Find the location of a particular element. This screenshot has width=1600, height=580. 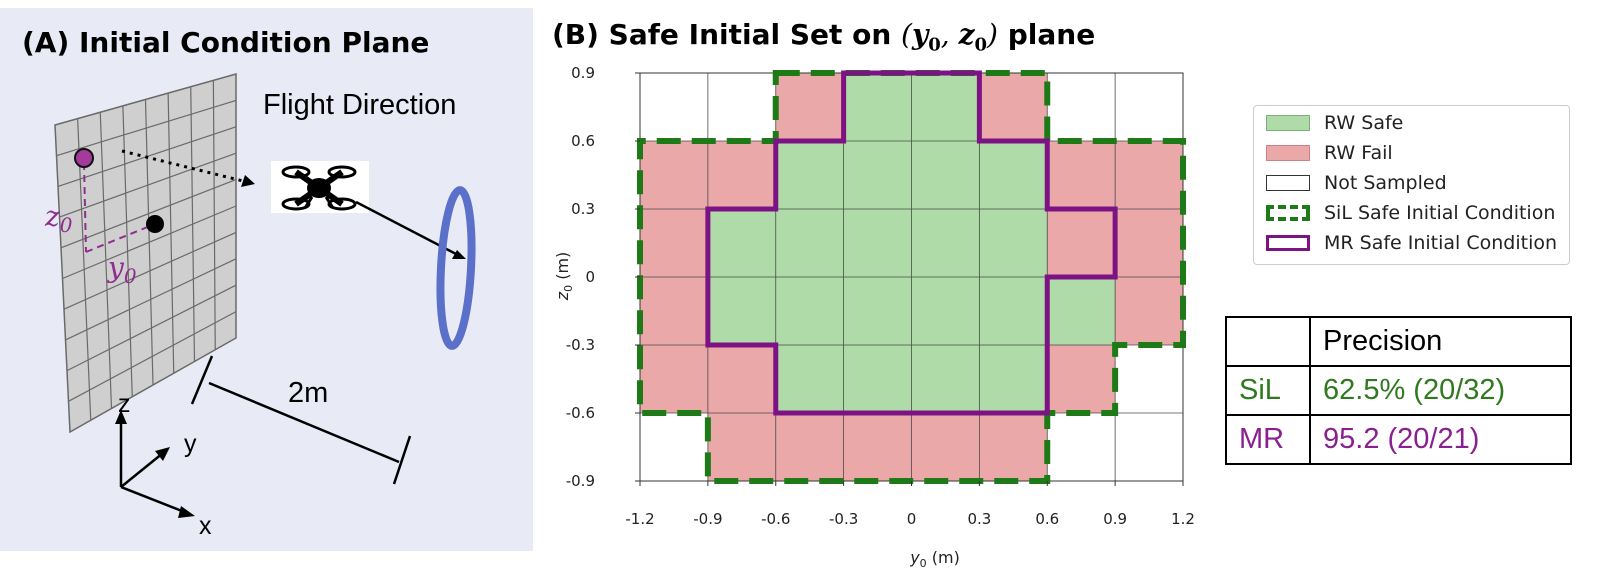

legend-item-rw-safe: RW Safe is located at coordinates (1334, 123).